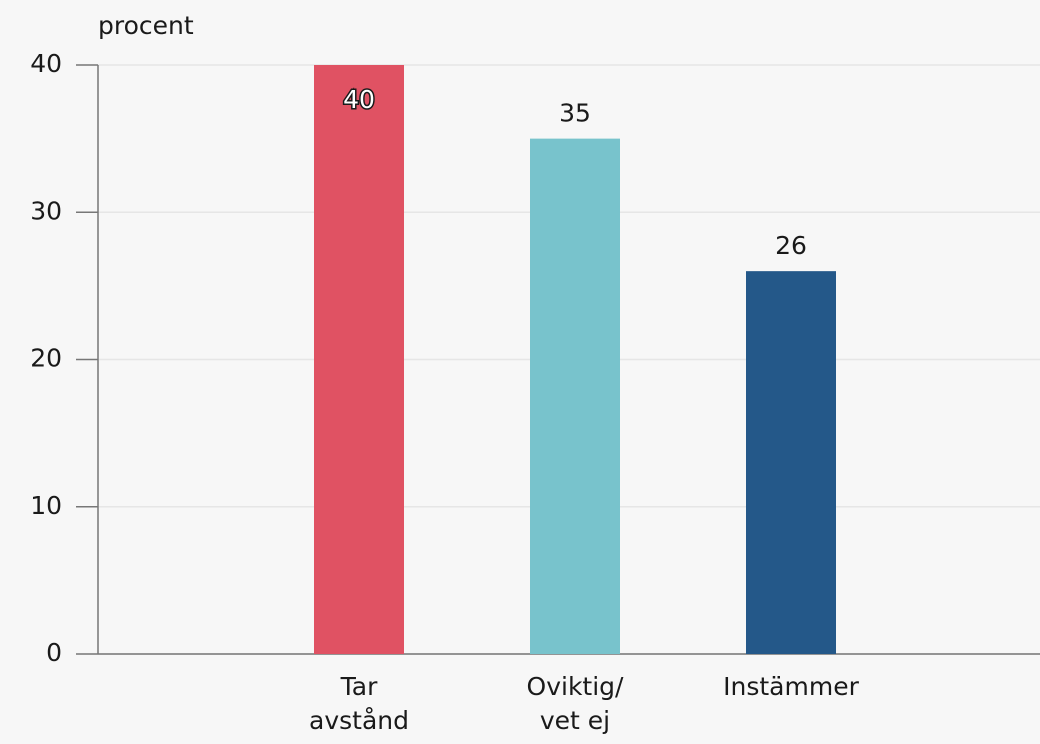  I want to click on y-tick-label: 40, so click(46, 63).